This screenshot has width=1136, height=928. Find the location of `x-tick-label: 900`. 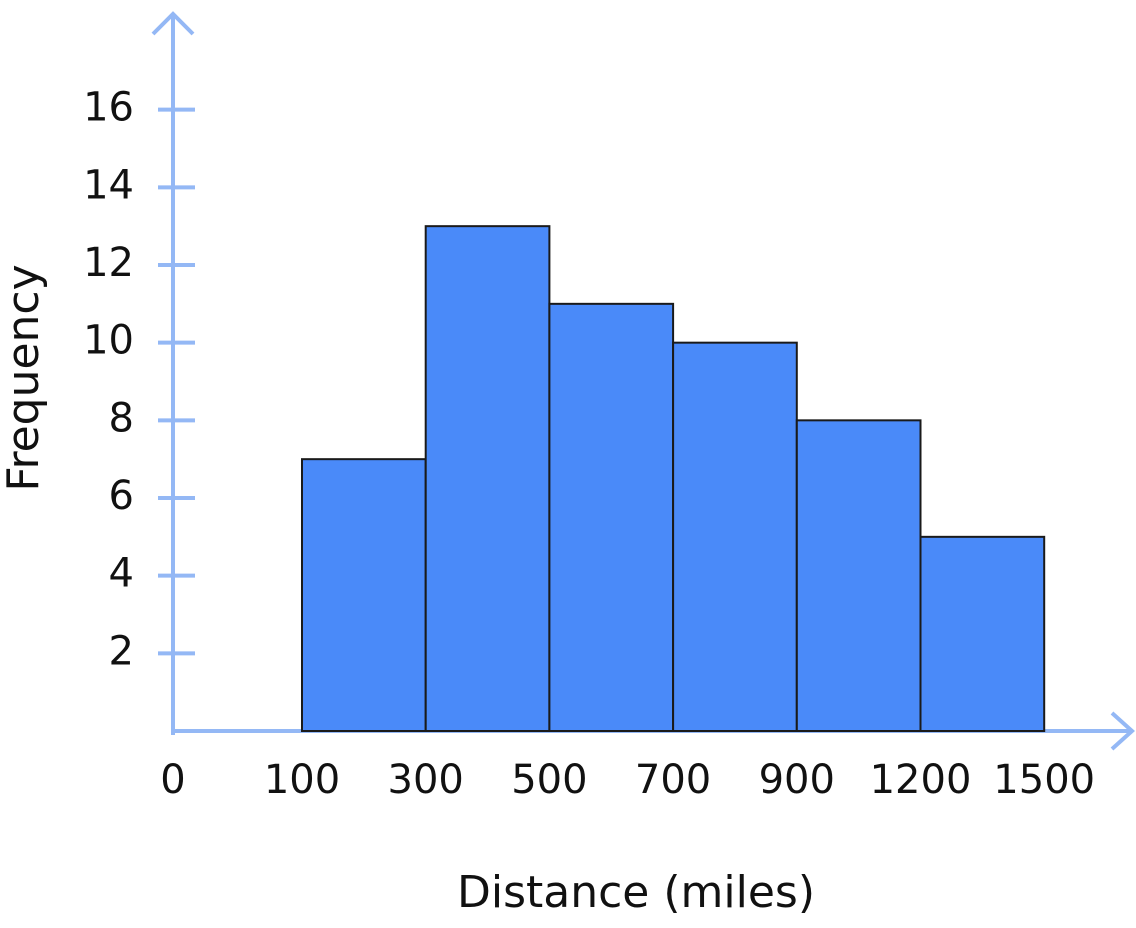

x-tick-label: 900 is located at coordinates (797, 780).